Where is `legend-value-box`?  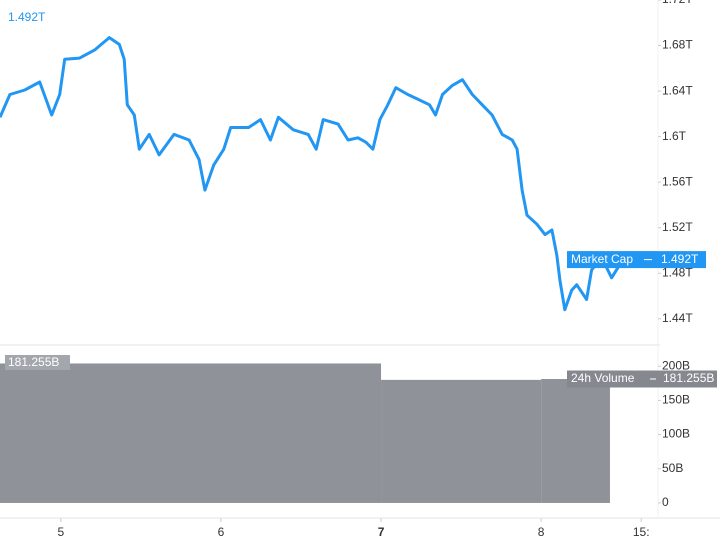
legend-value-box is located at coordinates (37, 362).